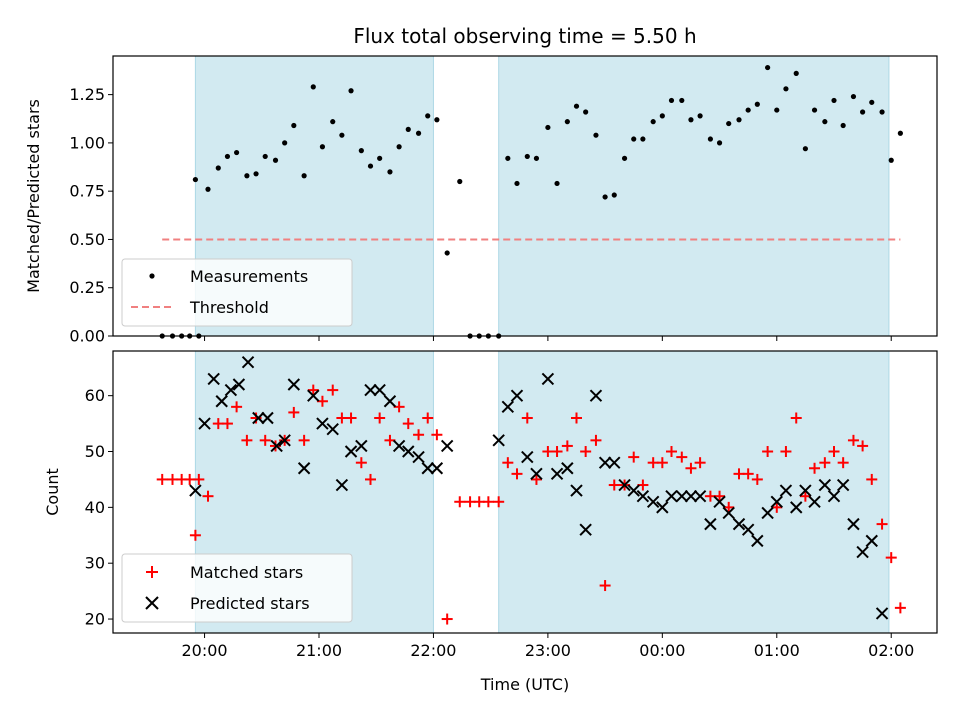 The height and width of the screenshot is (720, 960). I want to click on legend-label-measurements: Measurements, so click(249, 276).